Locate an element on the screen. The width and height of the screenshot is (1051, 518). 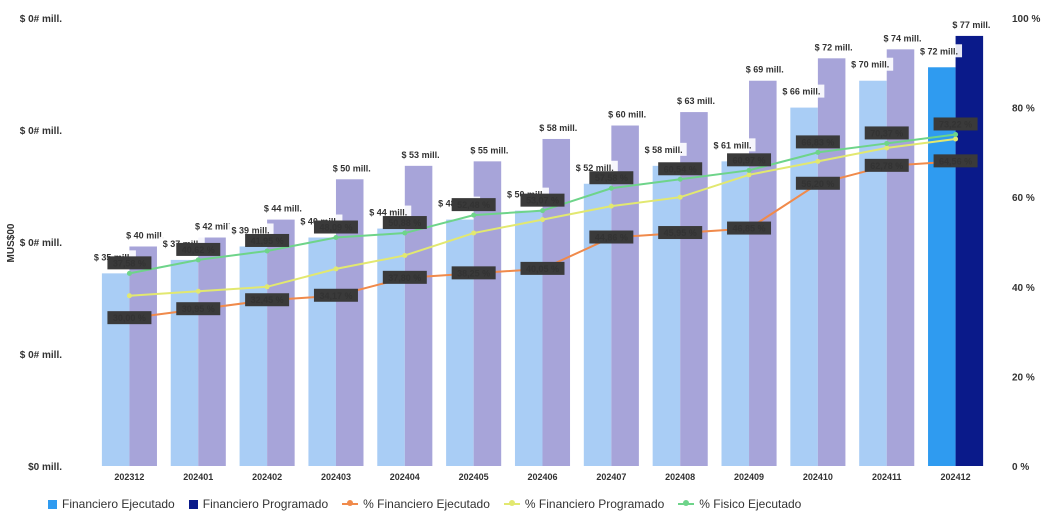
line-label-pct-financiero-ejecutado: 46,85 % is located at coordinates (749, 229).